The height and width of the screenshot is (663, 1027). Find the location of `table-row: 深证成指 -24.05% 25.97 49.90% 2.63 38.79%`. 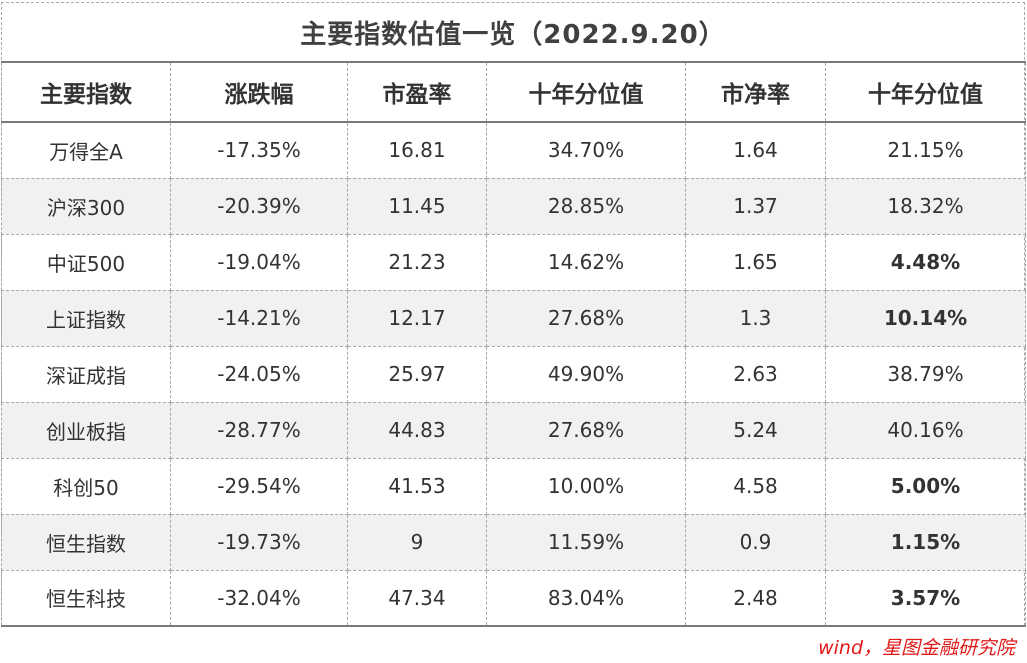

table-row: 深证成指 -24.05% 25.97 49.90% 2.63 38.79% is located at coordinates (513, 374).